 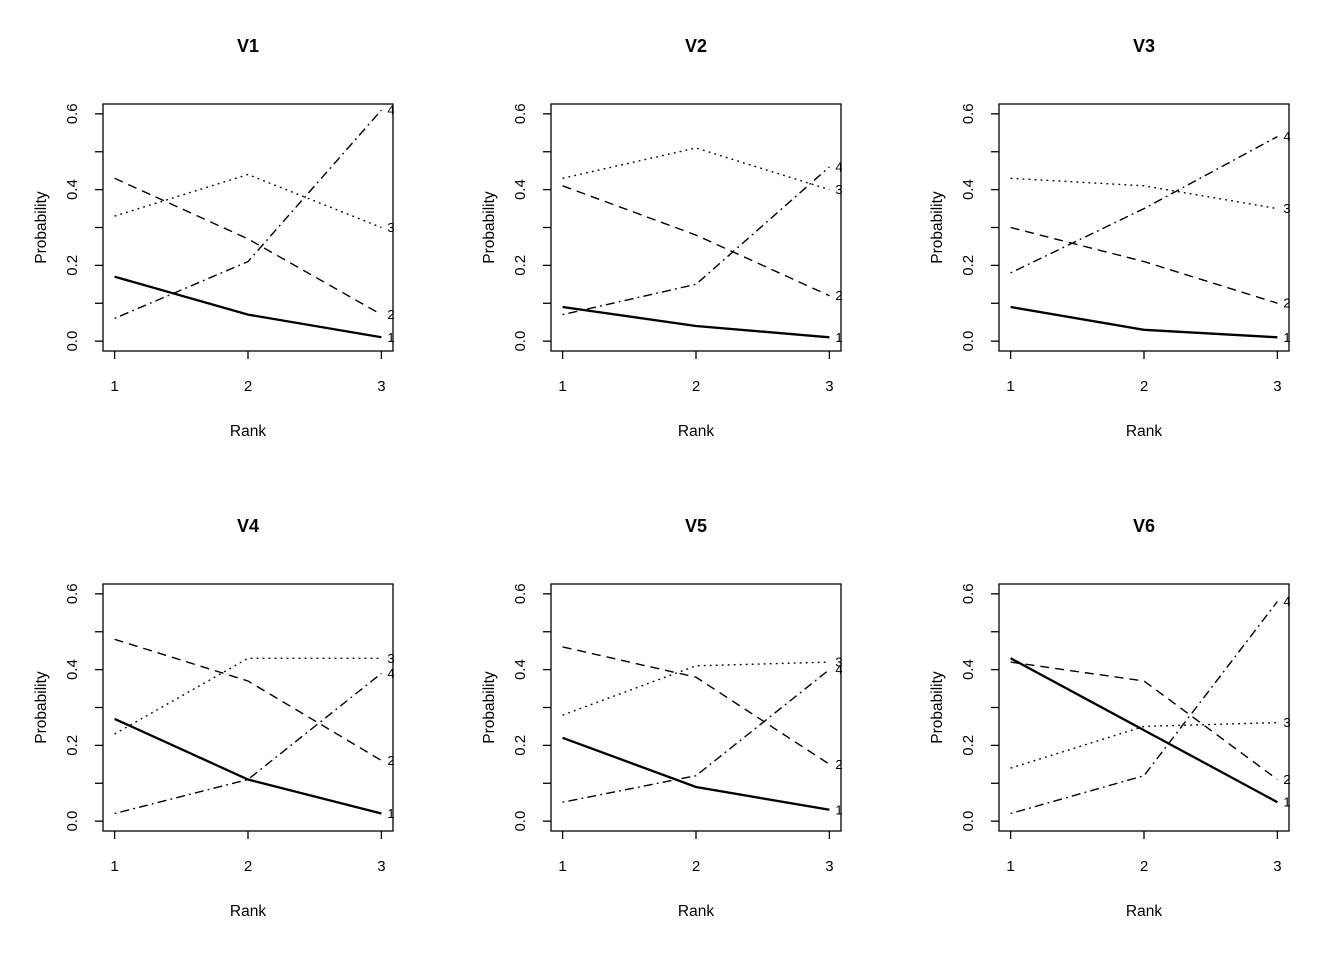 What do you see at coordinates (248, 46) in the screenshot?
I see `chart-title: V1` at bounding box center [248, 46].